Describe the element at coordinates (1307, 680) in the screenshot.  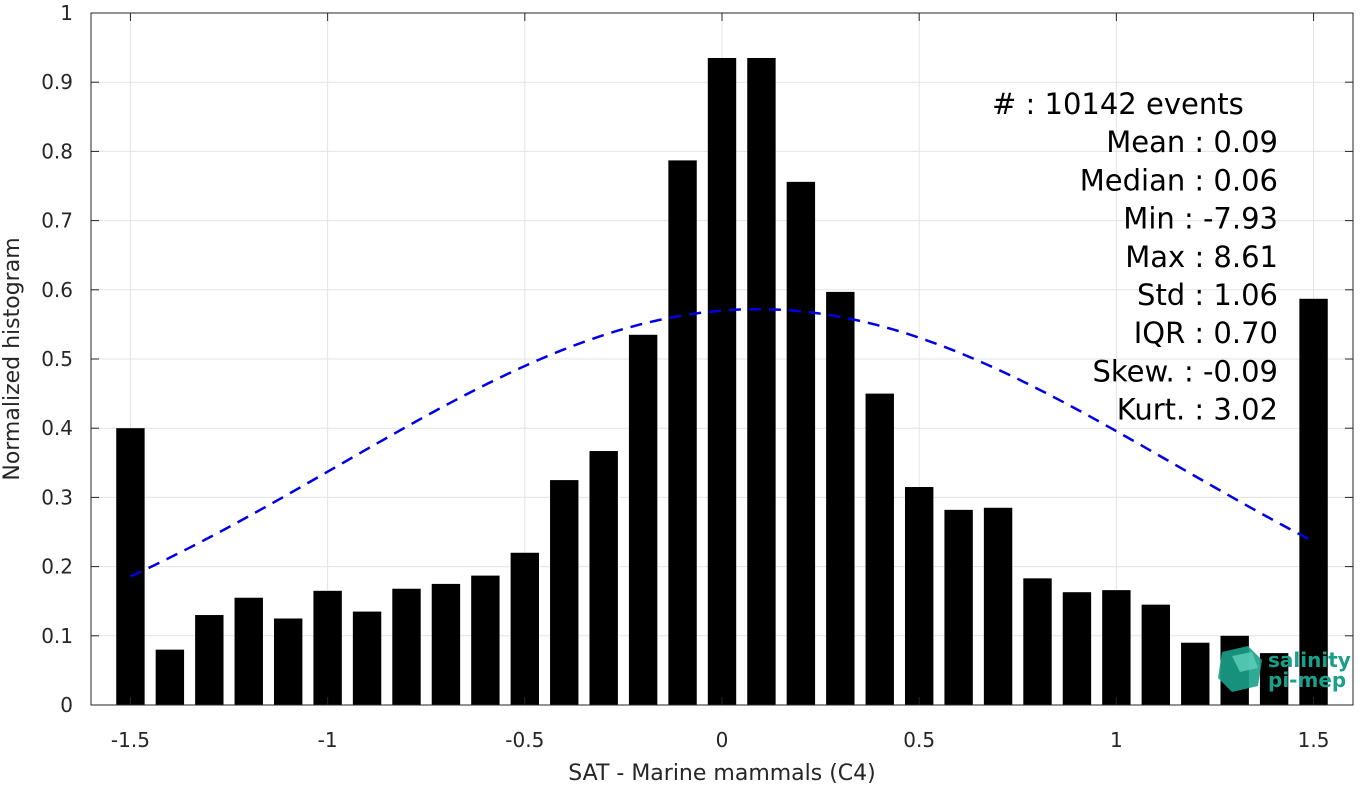
I see `logo-text-pimep: pi-mep` at that location.